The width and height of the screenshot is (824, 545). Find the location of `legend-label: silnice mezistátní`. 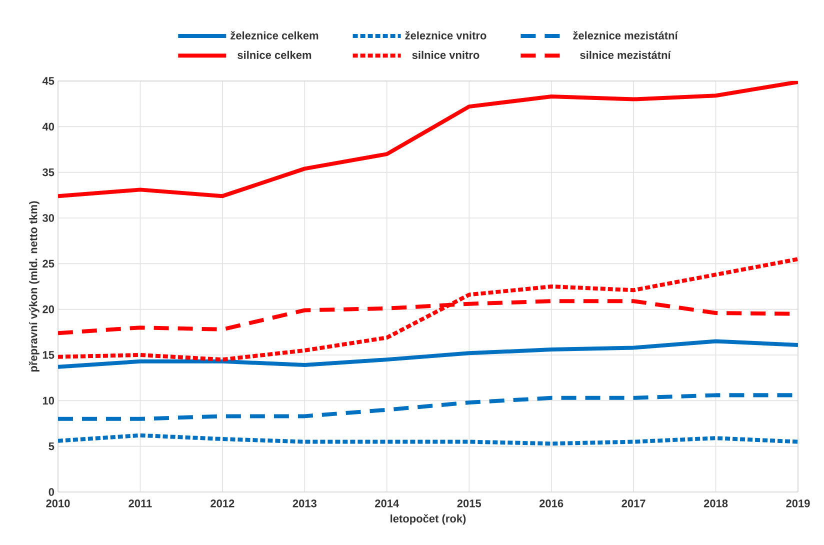

legend-label: silnice mezistátní is located at coordinates (626, 54).